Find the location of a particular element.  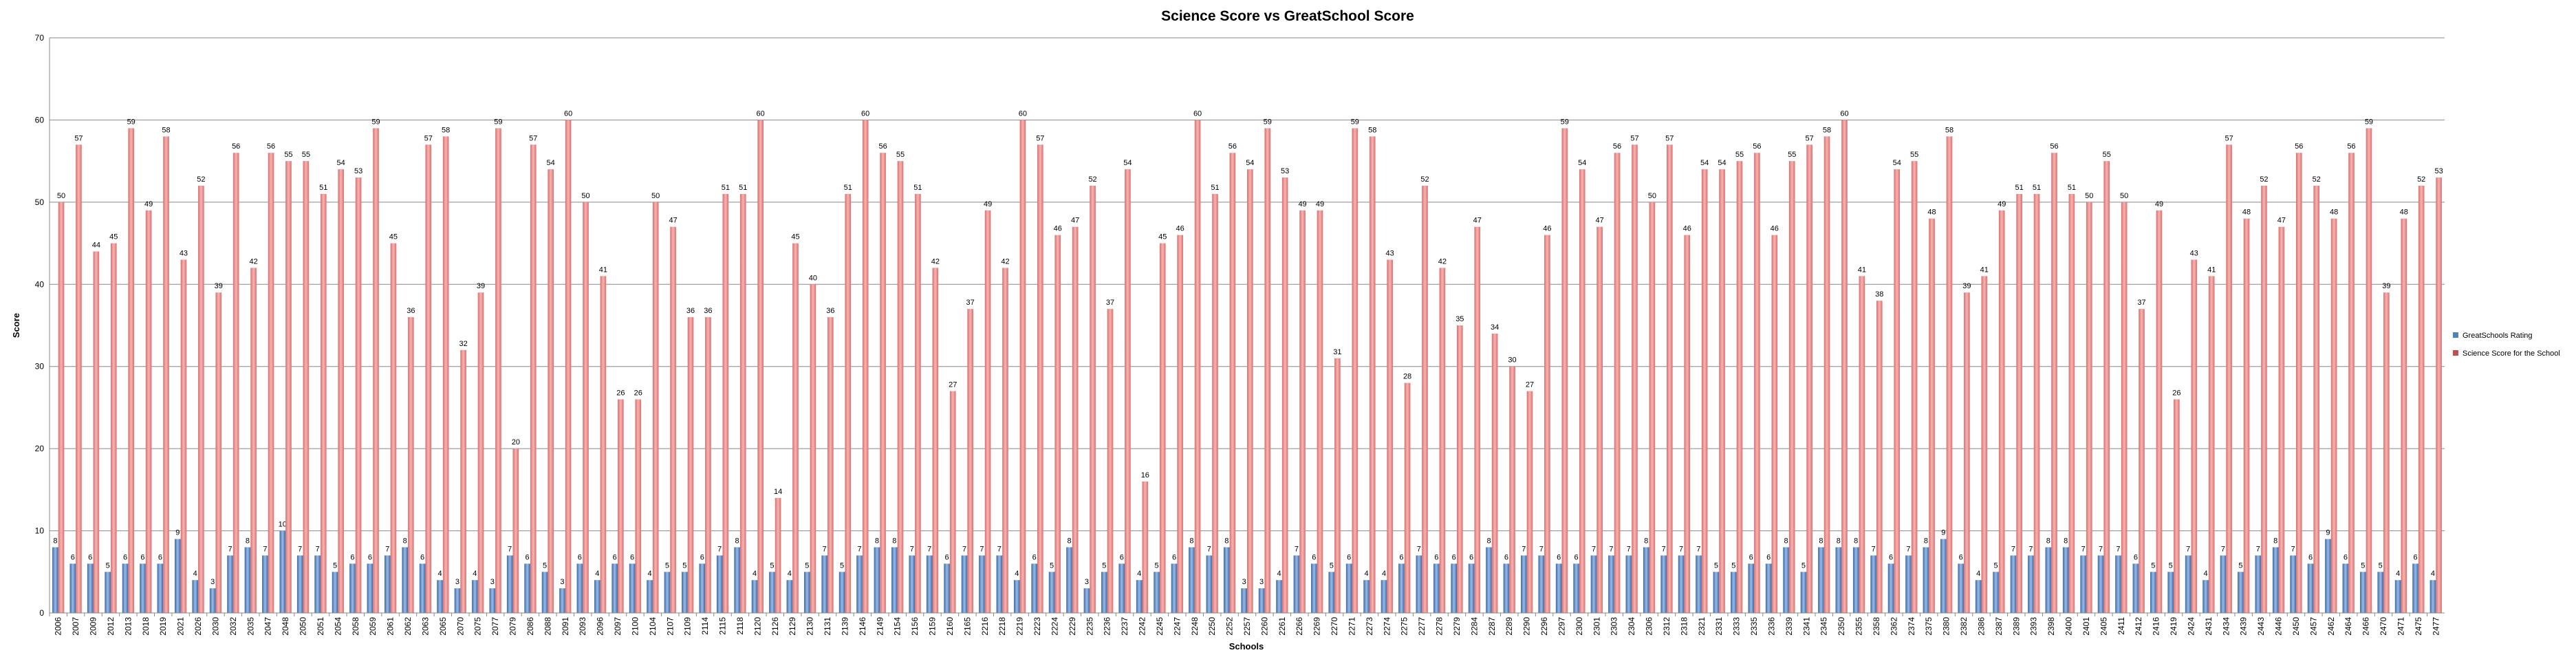

data-label: 57 is located at coordinates (1040, 138).